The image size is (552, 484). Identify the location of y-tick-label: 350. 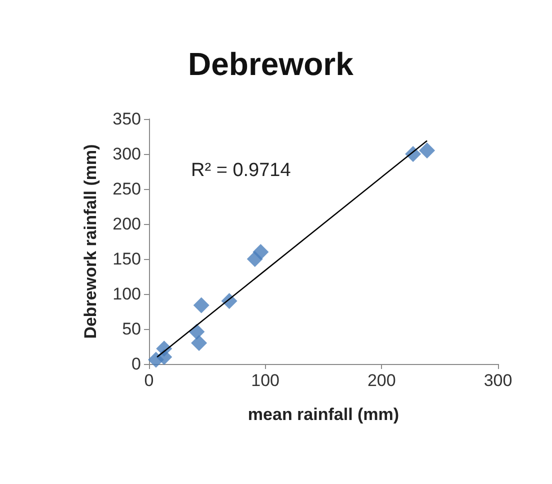
(126, 119).